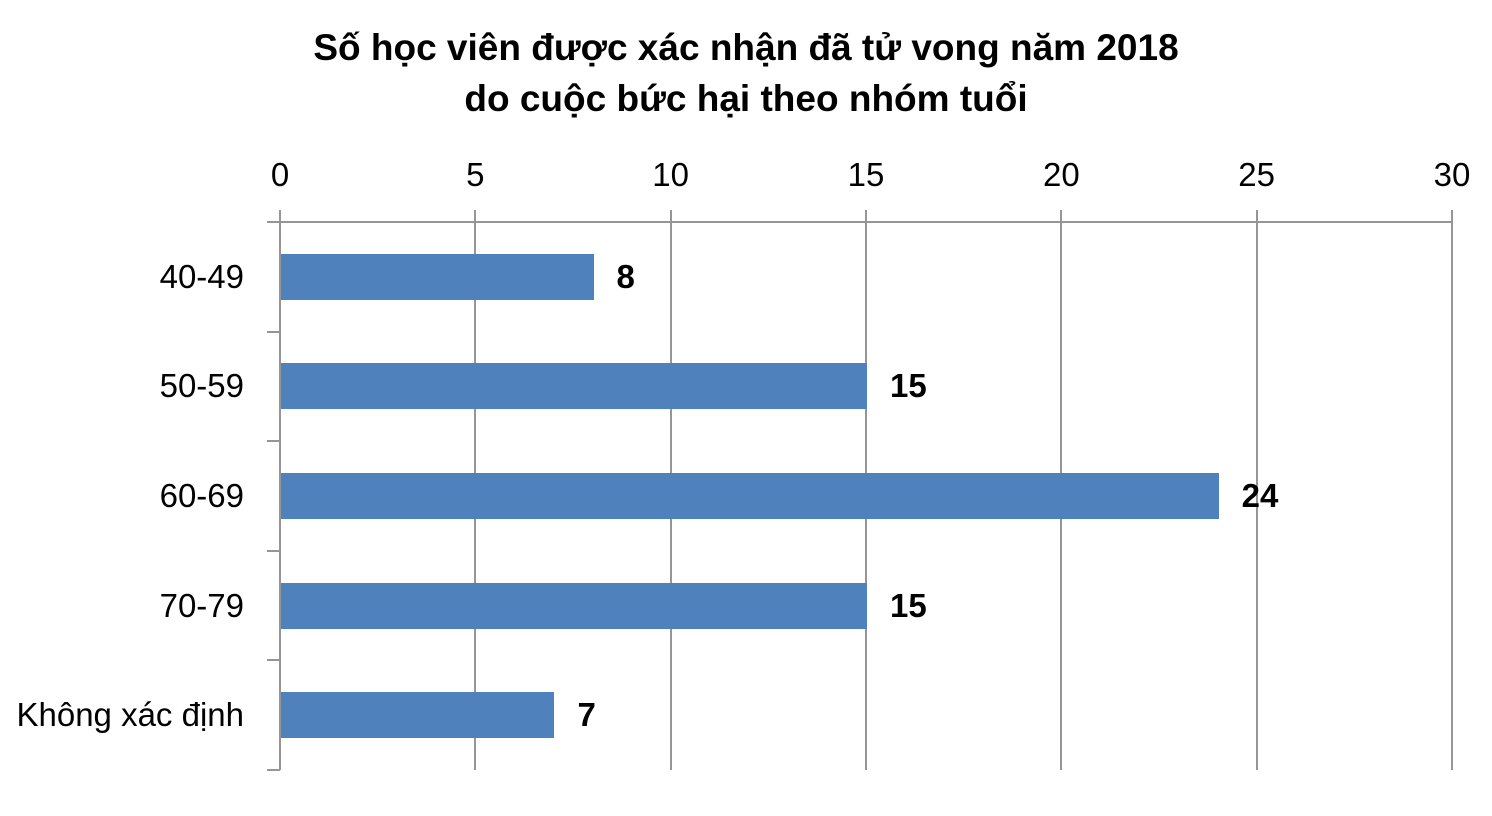 The width and height of the screenshot is (1492, 816). What do you see at coordinates (746, 98) in the screenshot?
I see `chart-title-line-2: do cuộc bức hại theo nhóm tuổi` at bounding box center [746, 98].